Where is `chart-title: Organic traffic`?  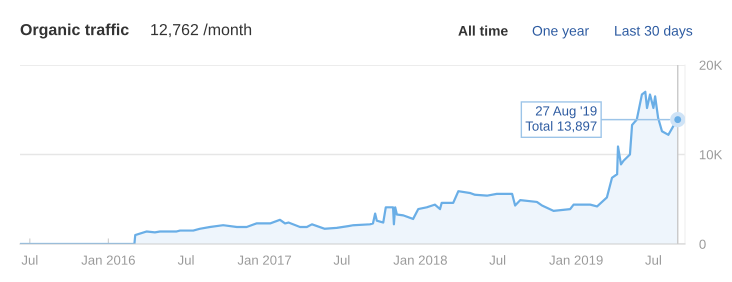
chart-title: Organic traffic is located at coordinates (74, 31).